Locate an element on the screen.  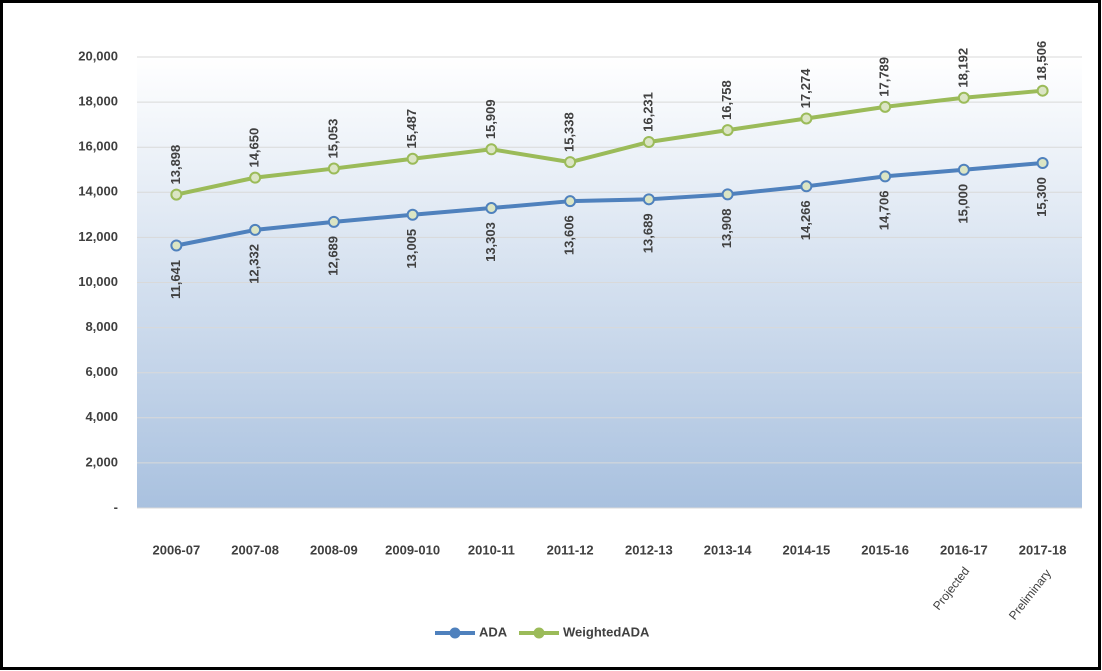
x-tick-label: 2017-18 is located at coordinates (1043, 549).